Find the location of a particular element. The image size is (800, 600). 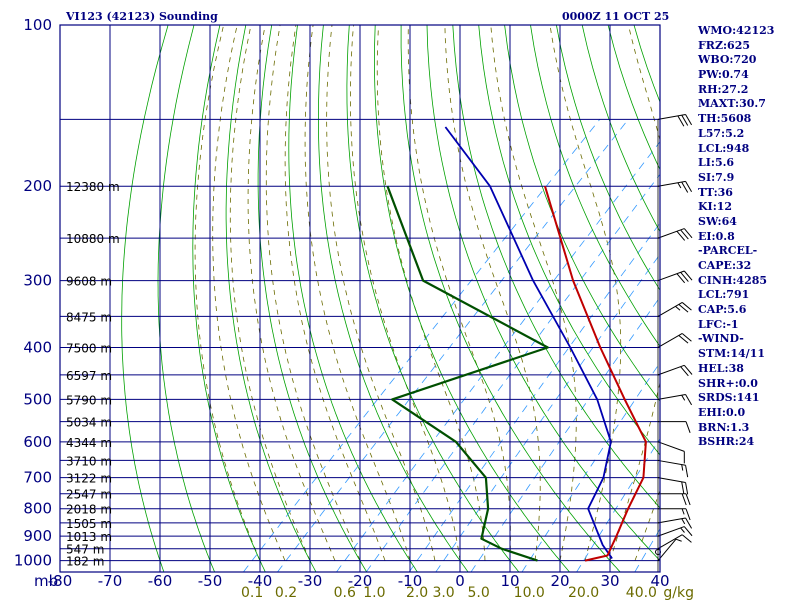

stat-line: LCL:791 is located at coordinates (724, 295).